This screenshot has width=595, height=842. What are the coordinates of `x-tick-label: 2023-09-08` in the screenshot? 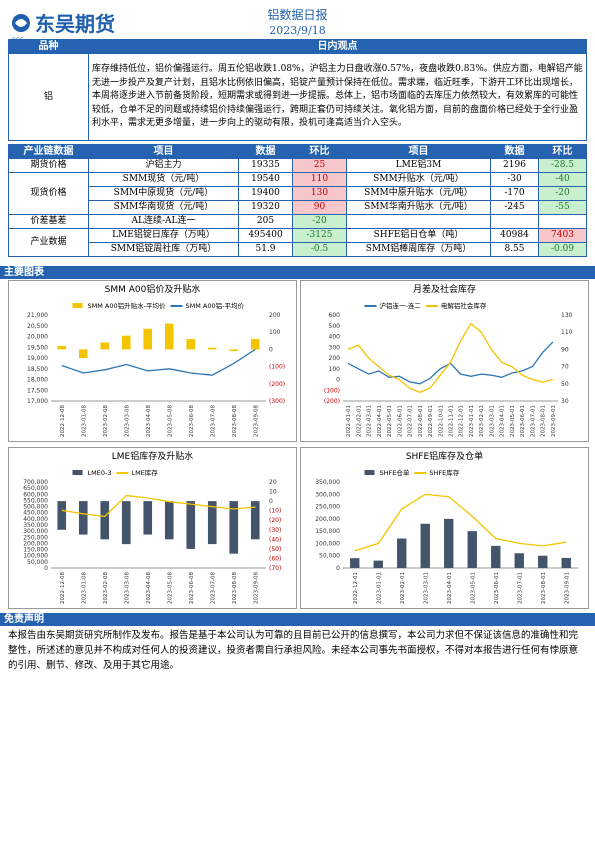 It's located at (256, 421).